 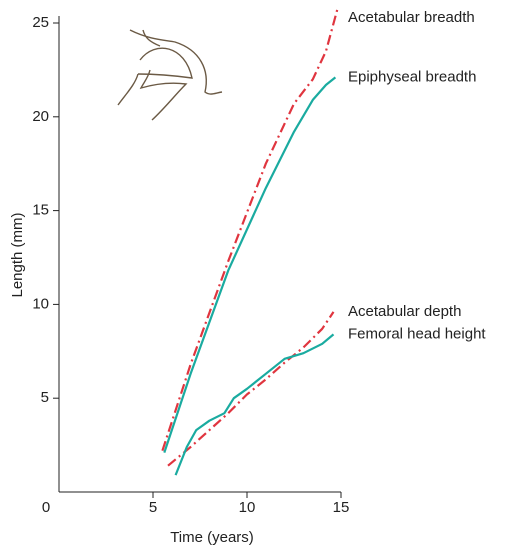 I want to click on x-tick-label: 0, so click(x=46, y=507).